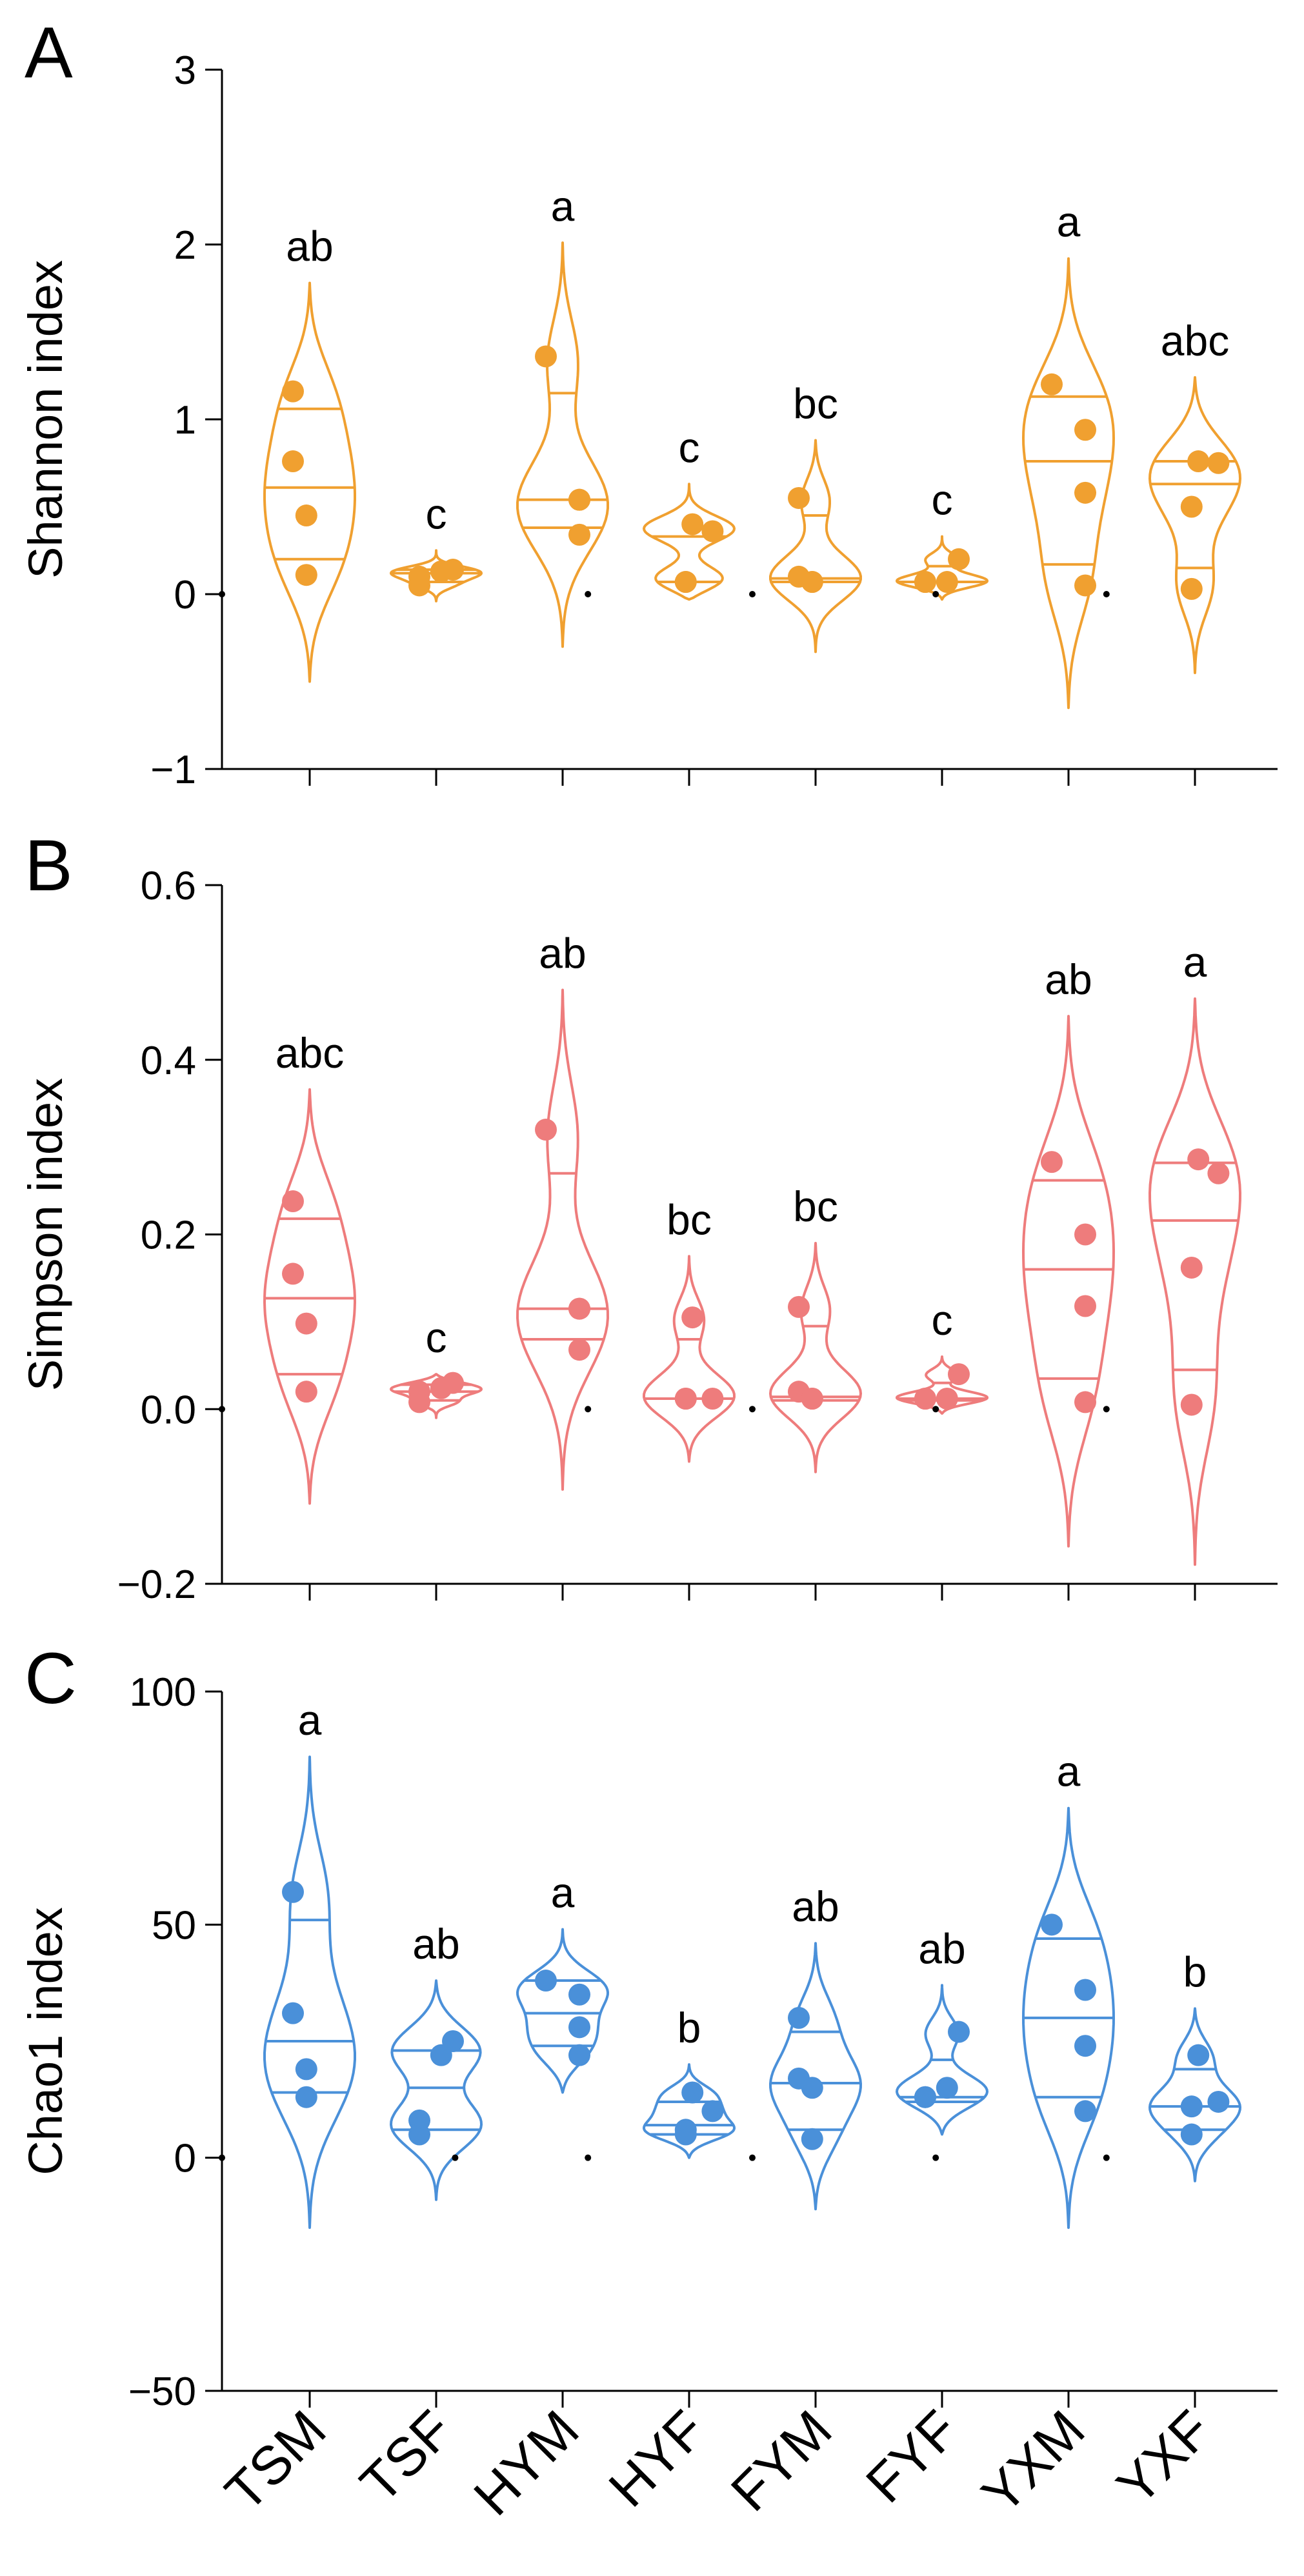 This screenshot has width=1304, height=2576. What do you see at coordinates (656, 2458) in the screenshot?
I see `x-tick-label: HYF` at bounding box center [656, 2458].